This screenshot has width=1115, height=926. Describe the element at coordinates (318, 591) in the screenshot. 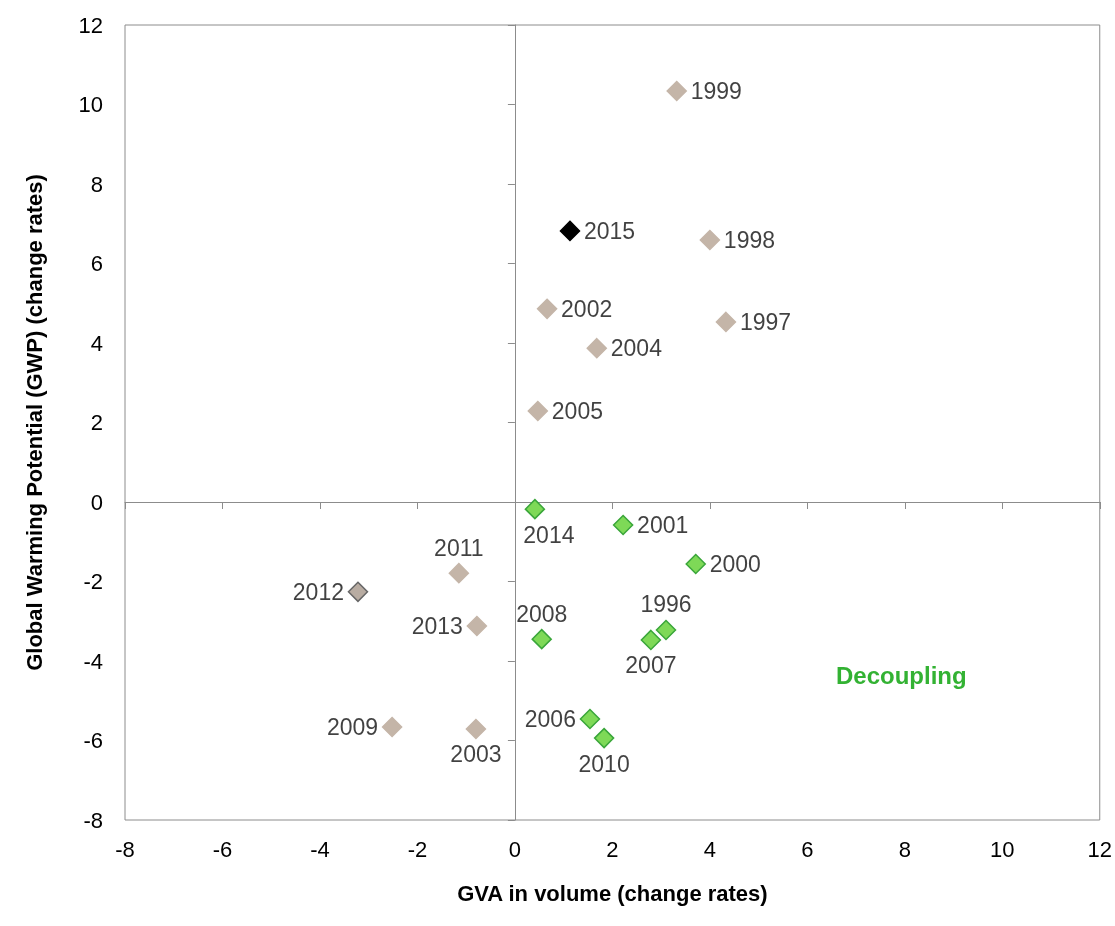

I see `annotation: 2012` at that location.